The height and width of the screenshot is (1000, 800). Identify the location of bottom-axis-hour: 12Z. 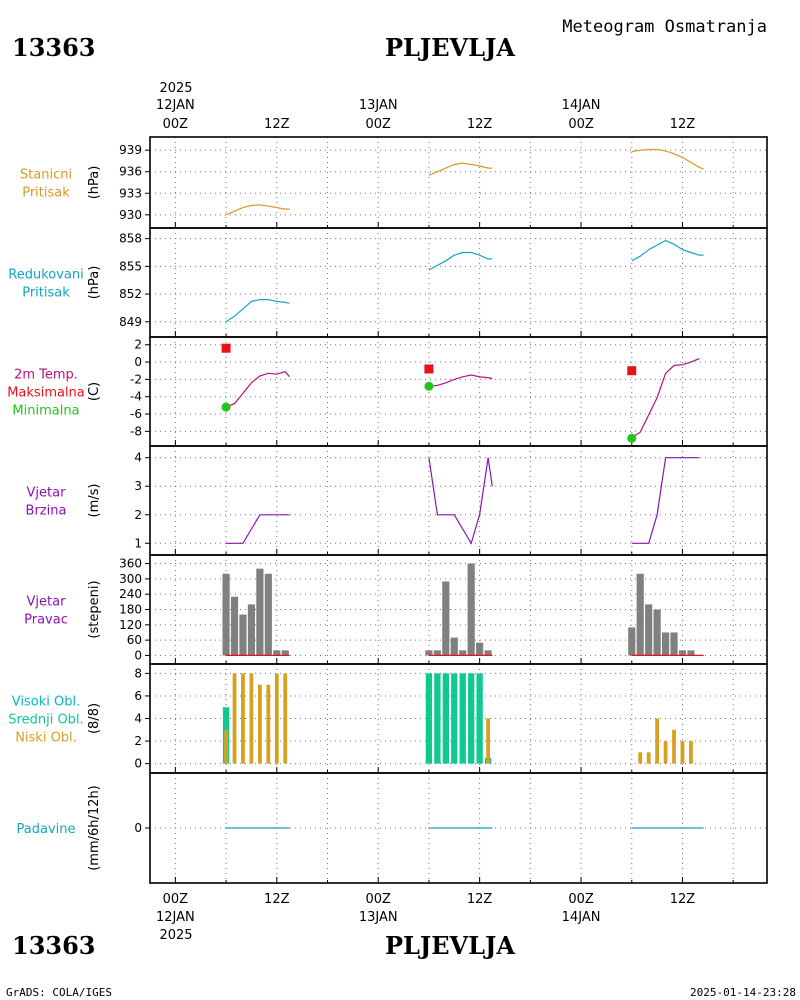
(683, 899).